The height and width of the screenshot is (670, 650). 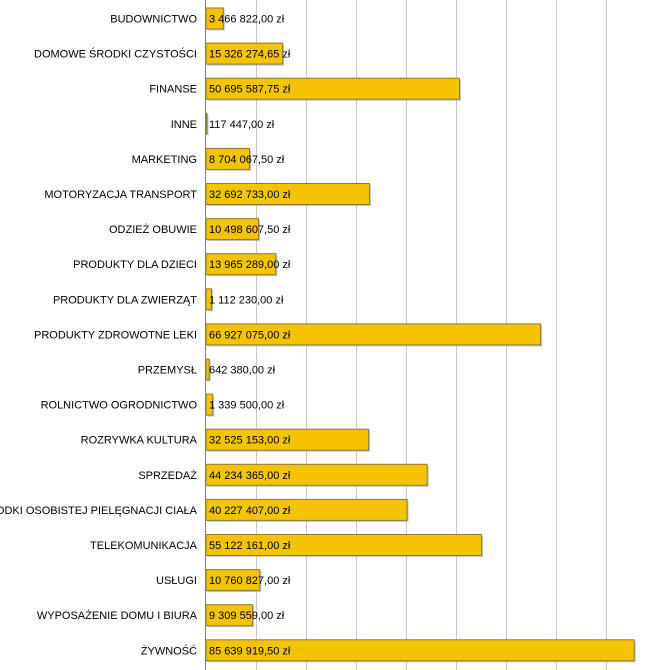 I want to click on category-label: ŚRODKI OSOBISTEJ PIELĘGNACJI CIAŁA, so click(x=99, y=510).